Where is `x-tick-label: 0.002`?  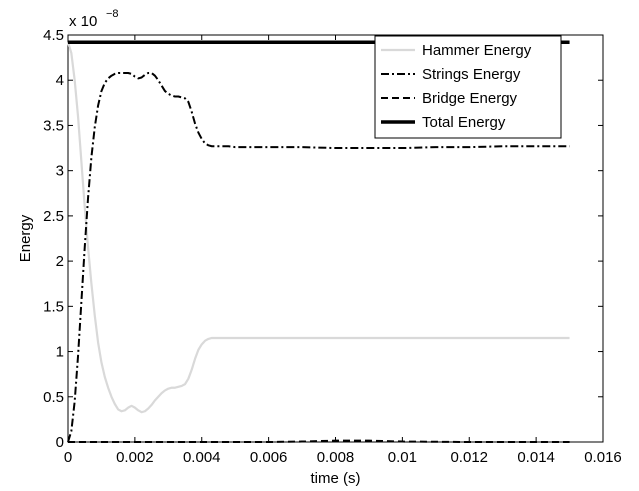
x-tick-label: 0.002 is located at coordinates (135, 457).